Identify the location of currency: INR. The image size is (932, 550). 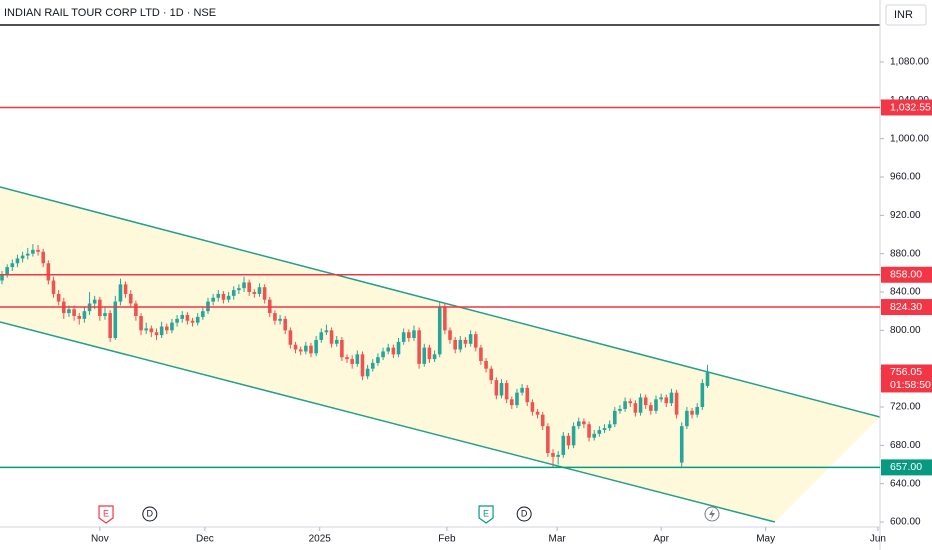
(903, 15).